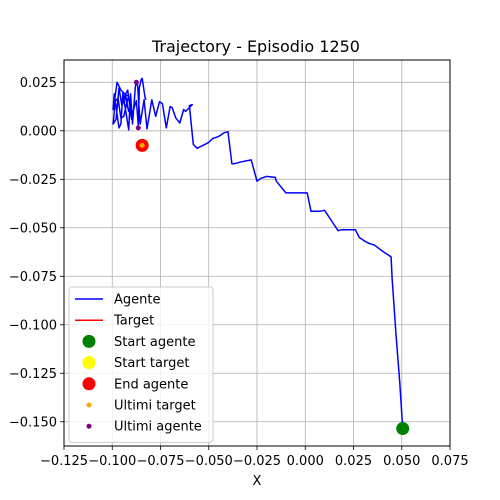  I want to click on x-tick-label: −0.100, so click(112, 461).